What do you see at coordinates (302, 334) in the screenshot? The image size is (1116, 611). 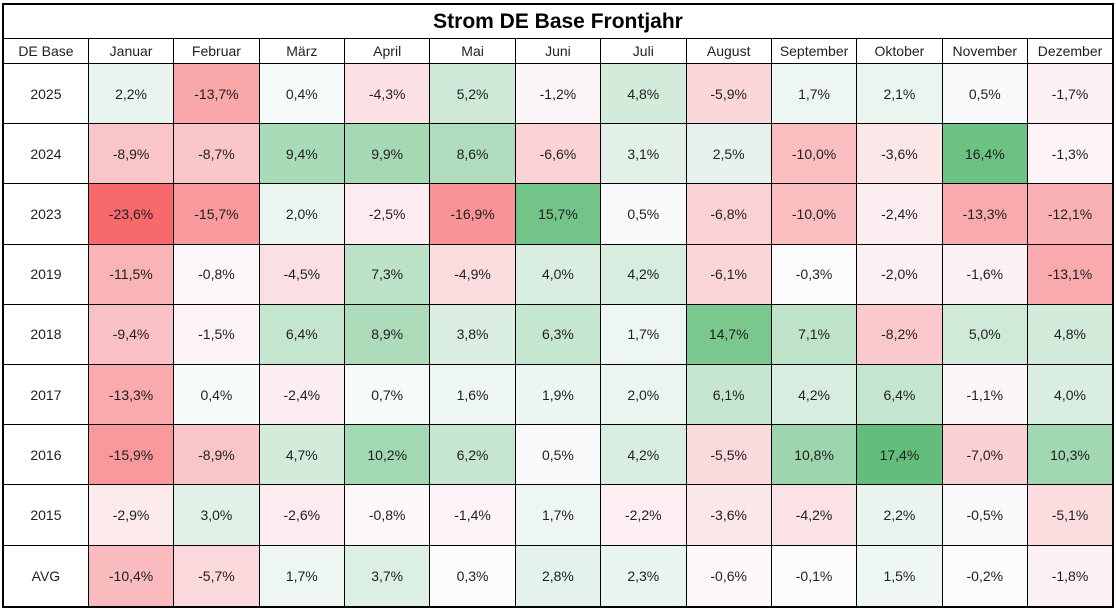 I see `heatmap-cell-2018-marz: 6,4%` at bounding box center [302, 334].